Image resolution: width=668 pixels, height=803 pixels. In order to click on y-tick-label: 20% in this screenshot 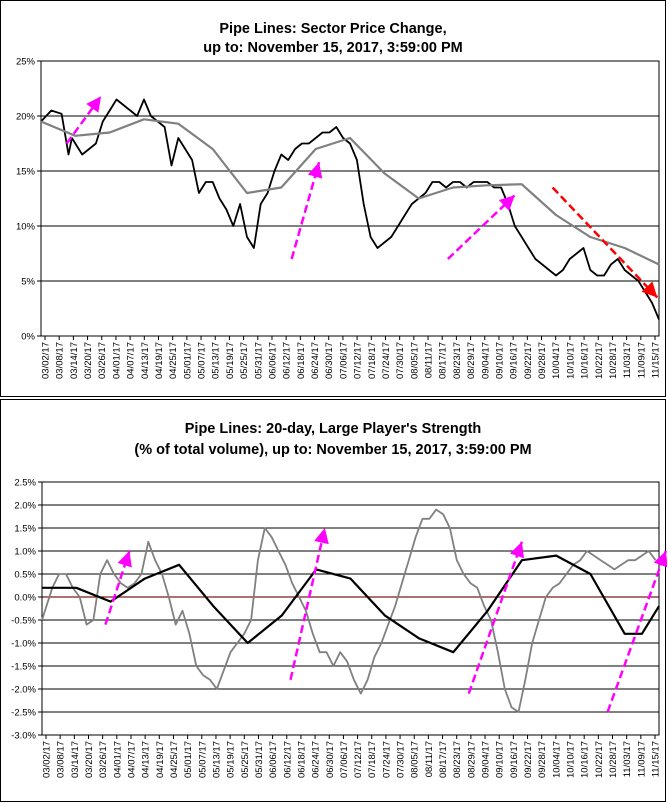, I will do `click(26, 117)`.